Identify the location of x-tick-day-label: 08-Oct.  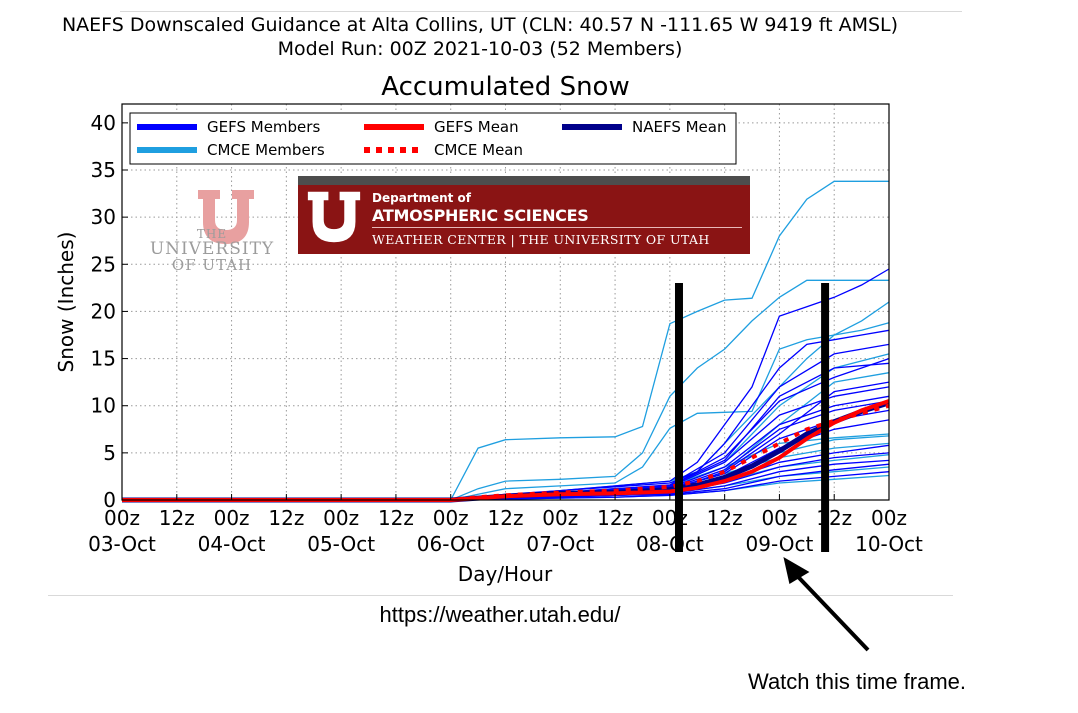
(670, 544).